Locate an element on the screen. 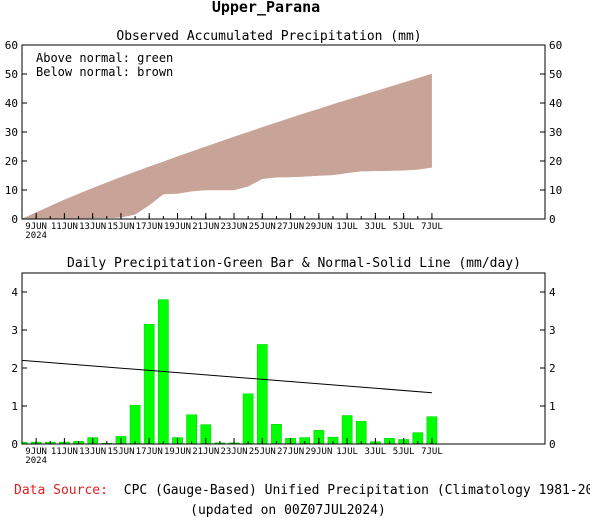  acc-xtick-label: 25JUN is located at coordinates (262, 227).